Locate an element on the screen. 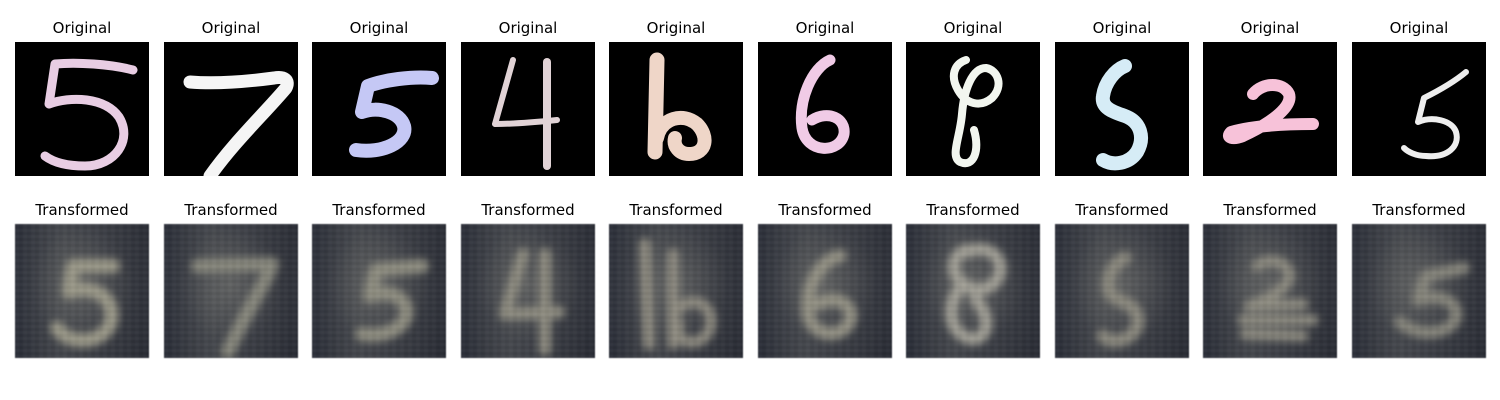 The height and width of the screenshot is (400, 1500). transformed-caption-9: Transformed is located at coordinates (1270, 210).